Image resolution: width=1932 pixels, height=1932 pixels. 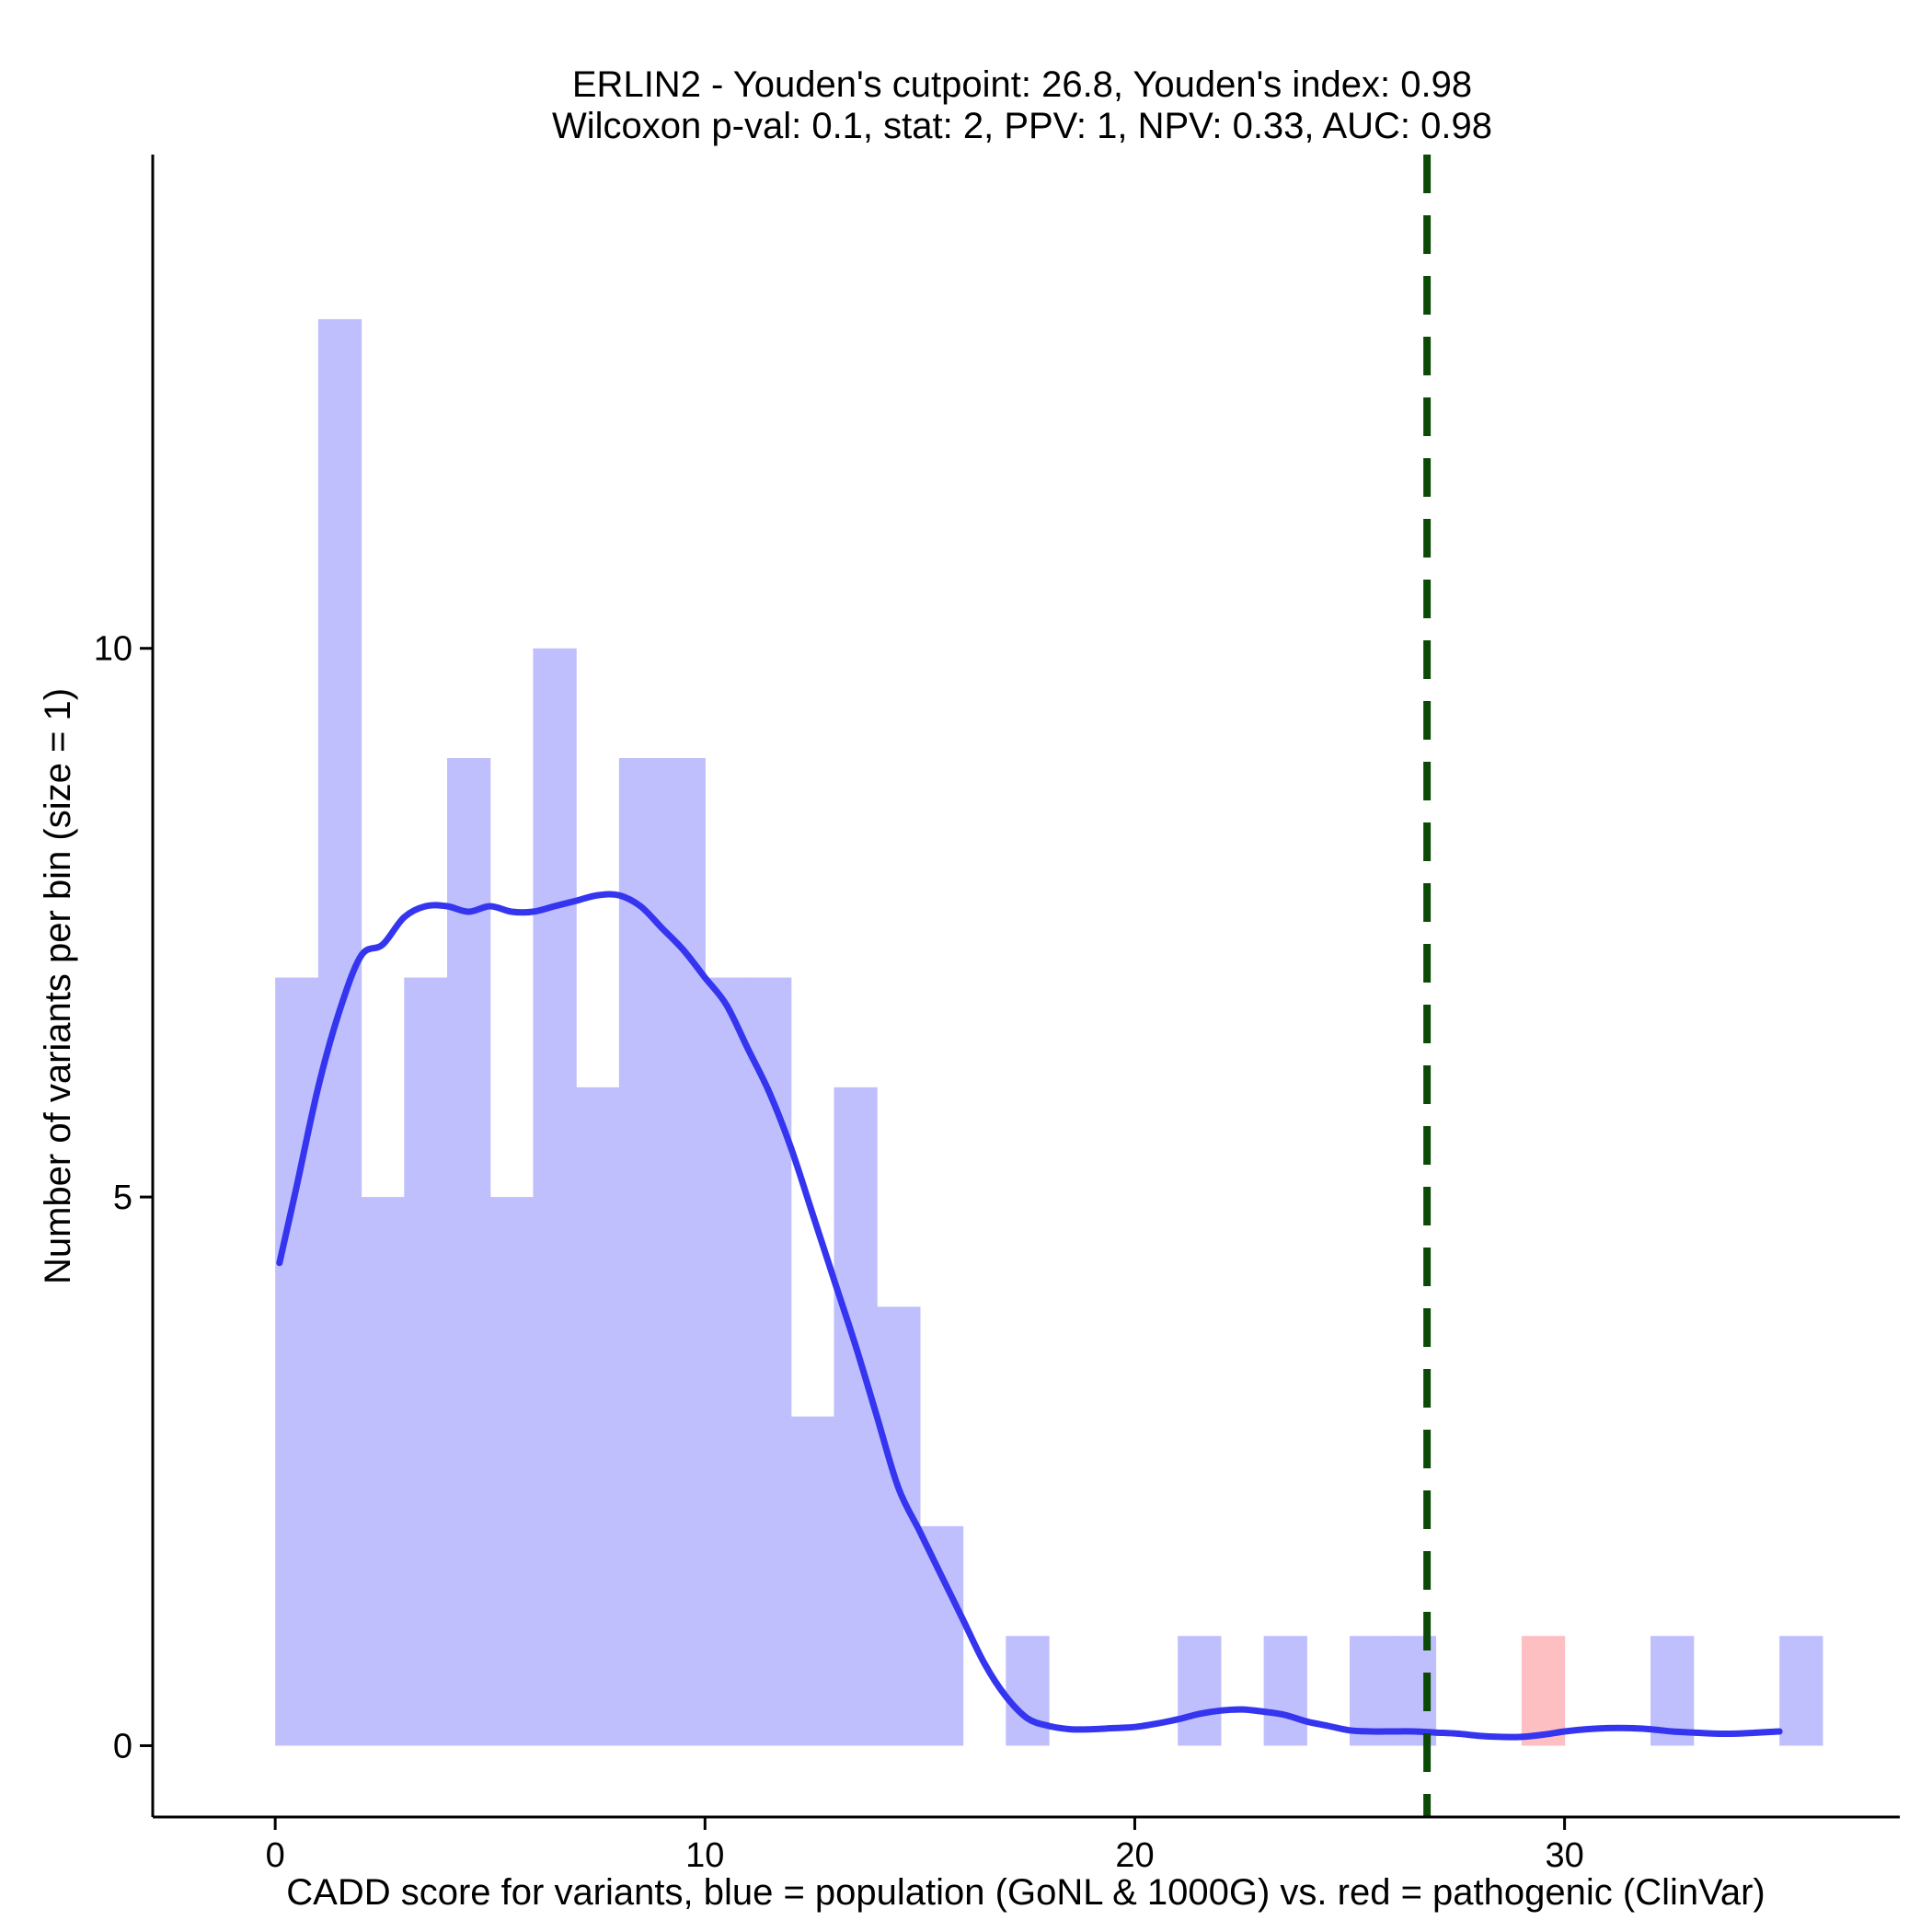 I want to click on y-tick-label: 5, so click(x=122, y=1198).